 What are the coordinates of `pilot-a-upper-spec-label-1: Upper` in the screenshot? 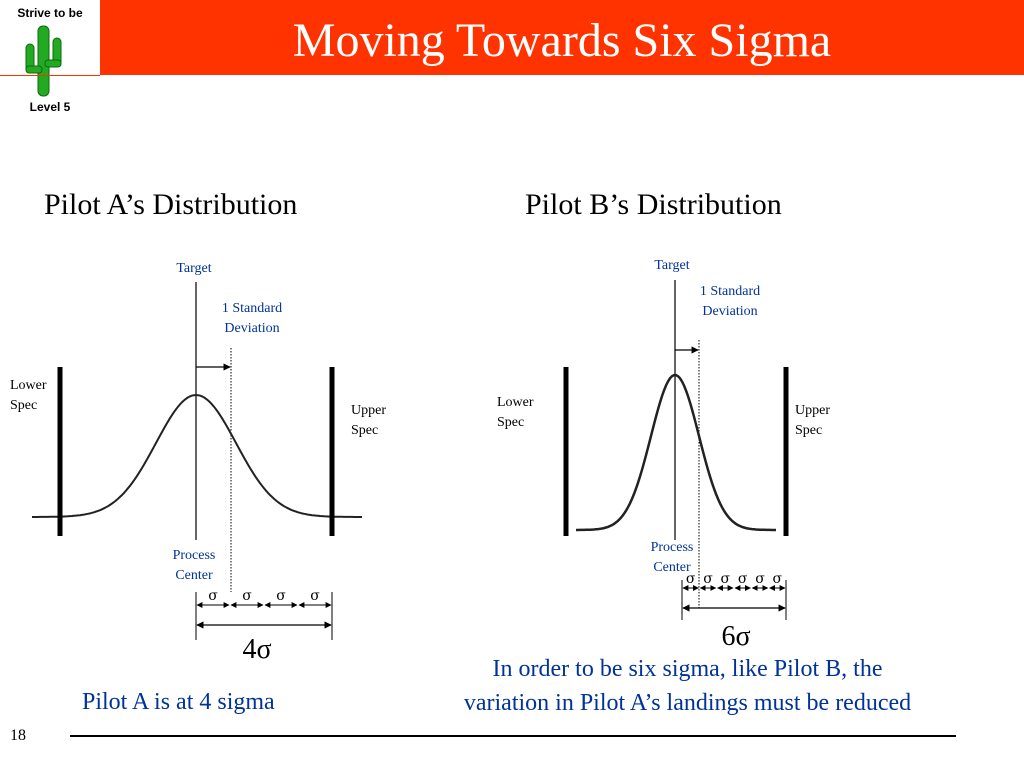 It's located at (368, 410).